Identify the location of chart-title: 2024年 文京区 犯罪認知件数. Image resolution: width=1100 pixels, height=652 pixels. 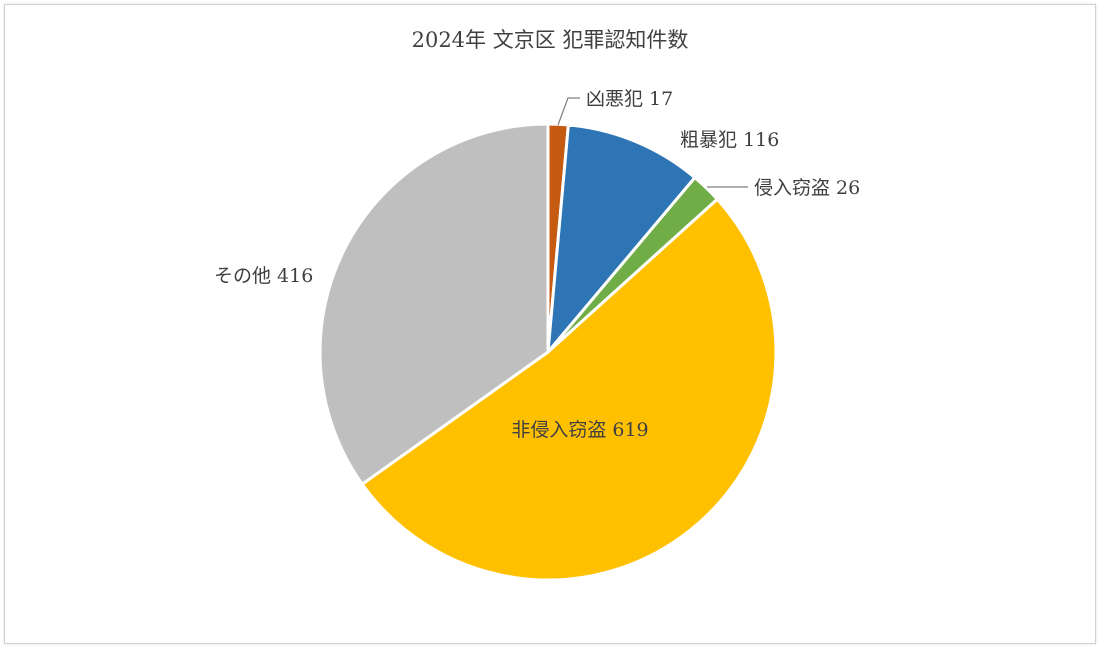
(550, 40).